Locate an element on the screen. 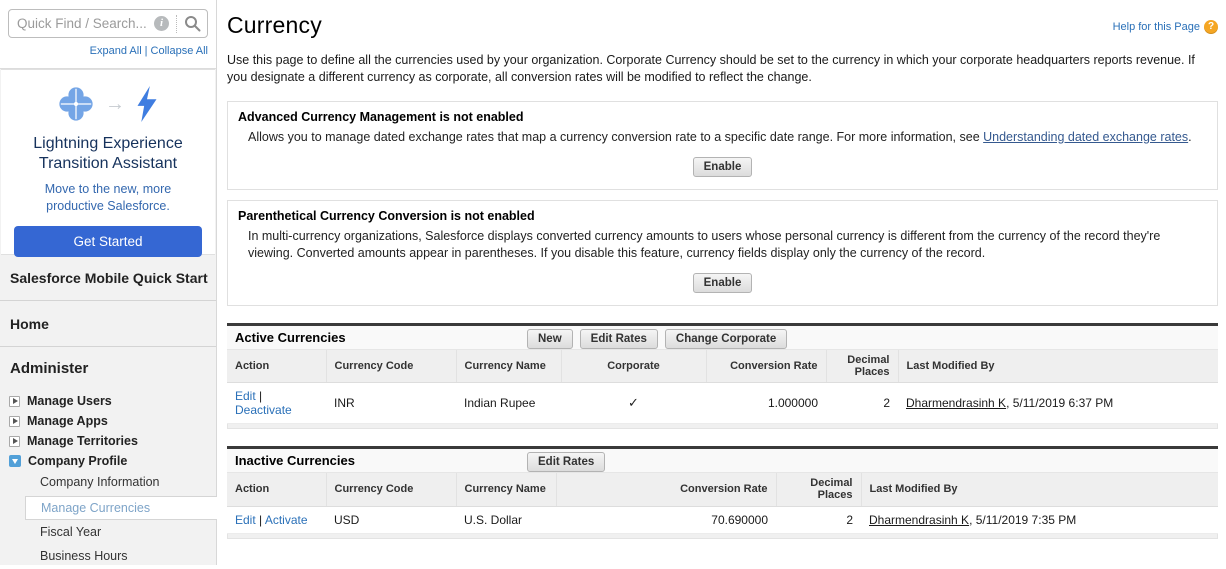 The width and height of the screenshot is (1226, 569). sidebar-item-business-hours: Business Hours is located at coordinates (84, 556).